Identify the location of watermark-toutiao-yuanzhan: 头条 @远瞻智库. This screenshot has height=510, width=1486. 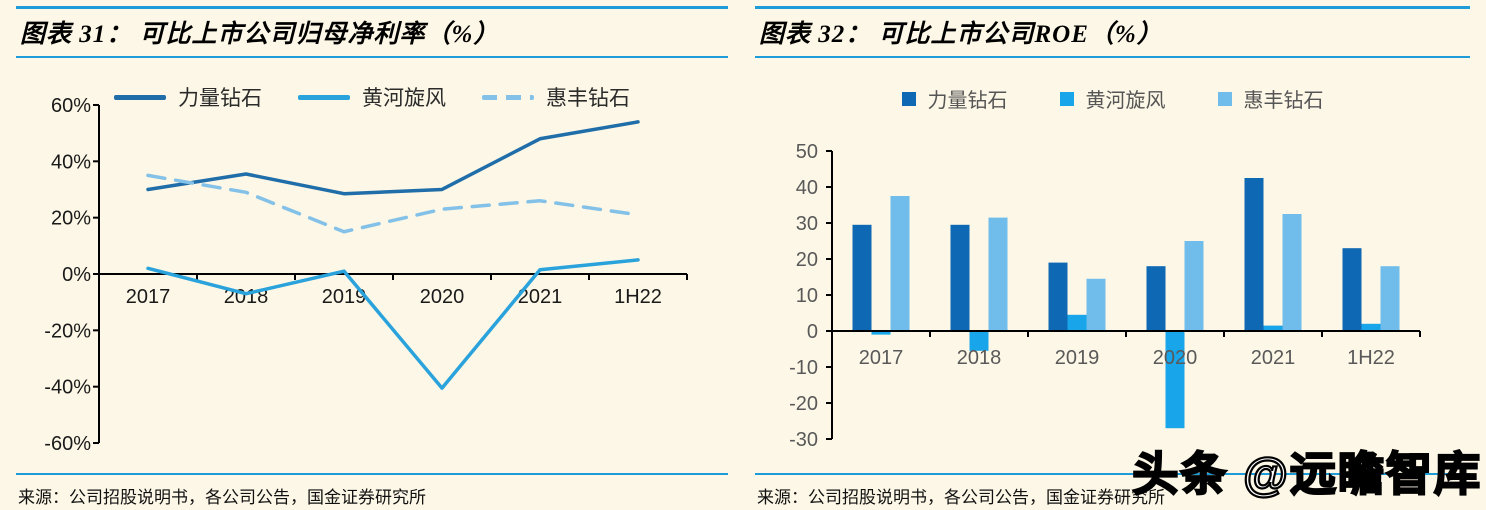
(1306, 474).